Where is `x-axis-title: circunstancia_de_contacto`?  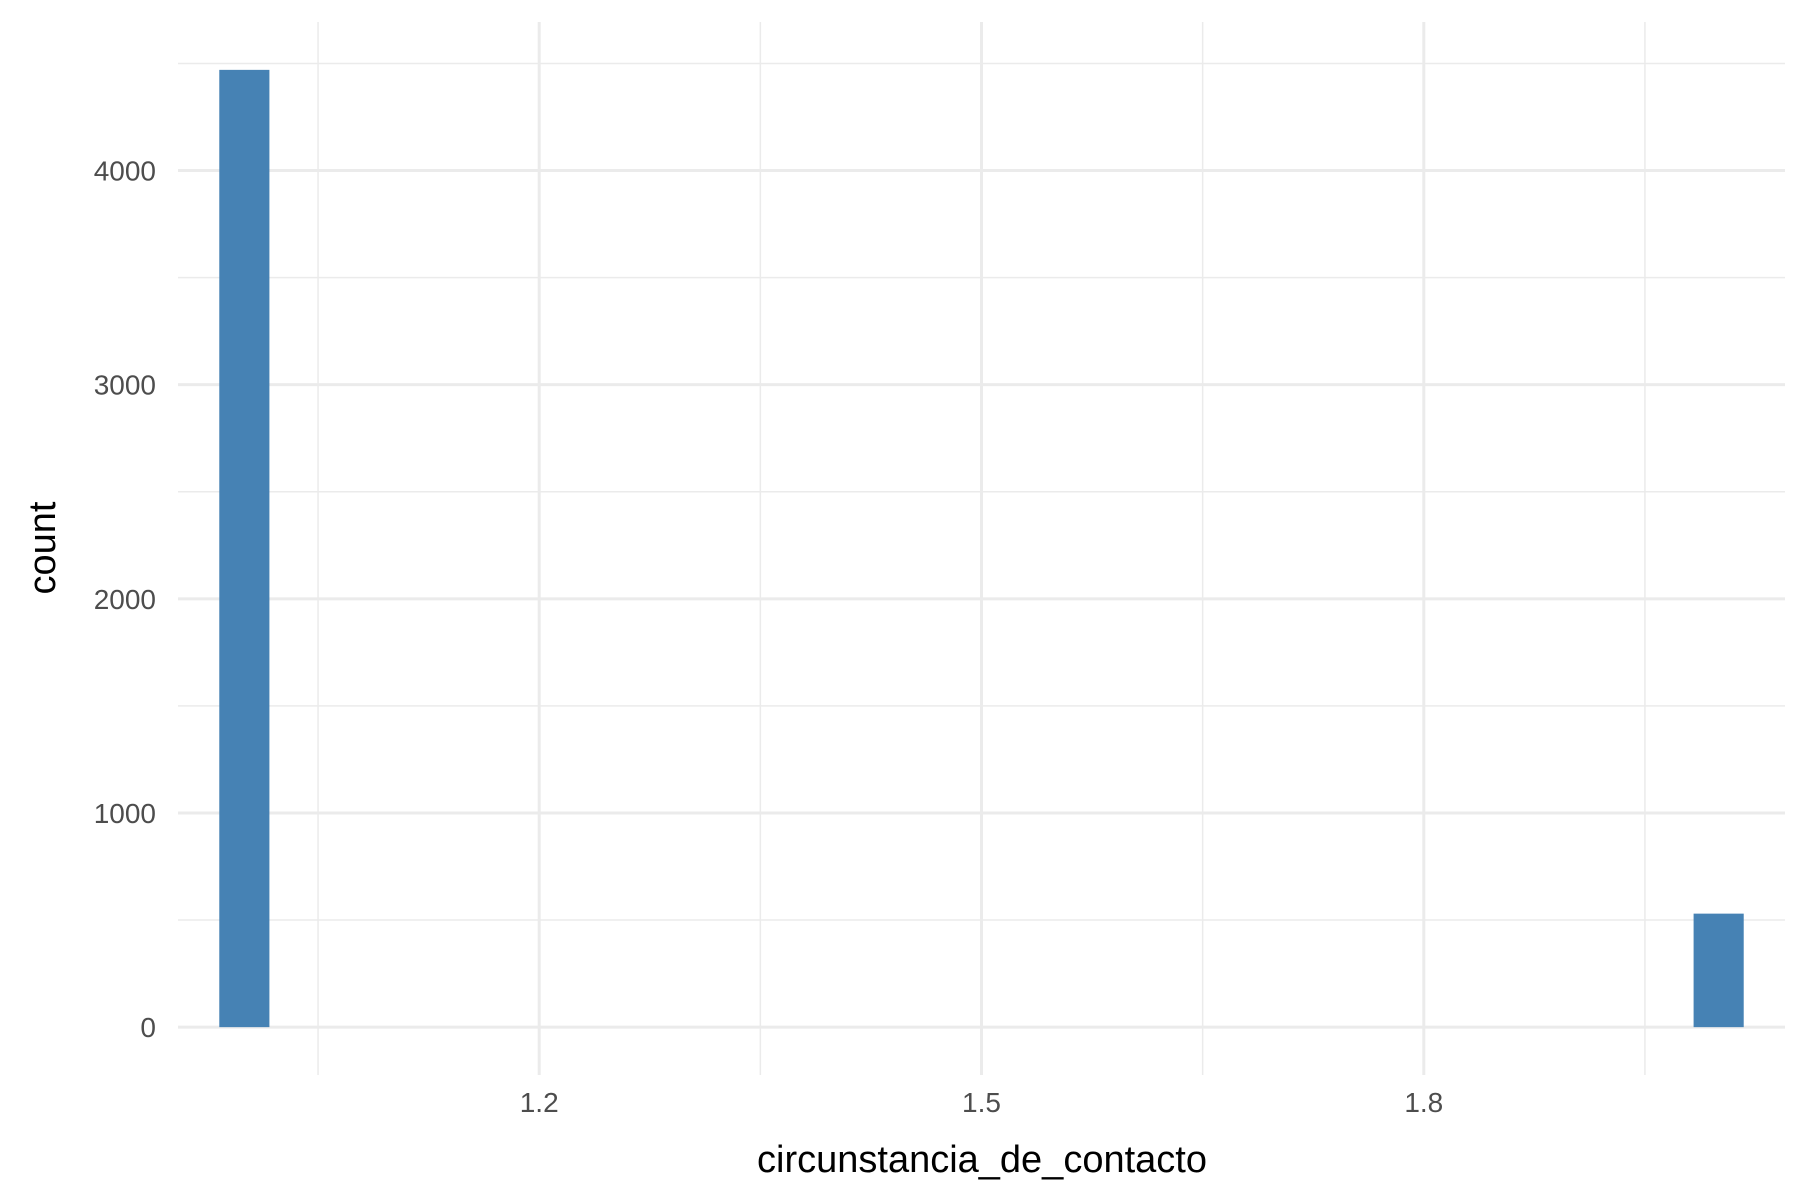
x-axis-title: circunstancia_de_contacto is located at coordinates (982, 1160).